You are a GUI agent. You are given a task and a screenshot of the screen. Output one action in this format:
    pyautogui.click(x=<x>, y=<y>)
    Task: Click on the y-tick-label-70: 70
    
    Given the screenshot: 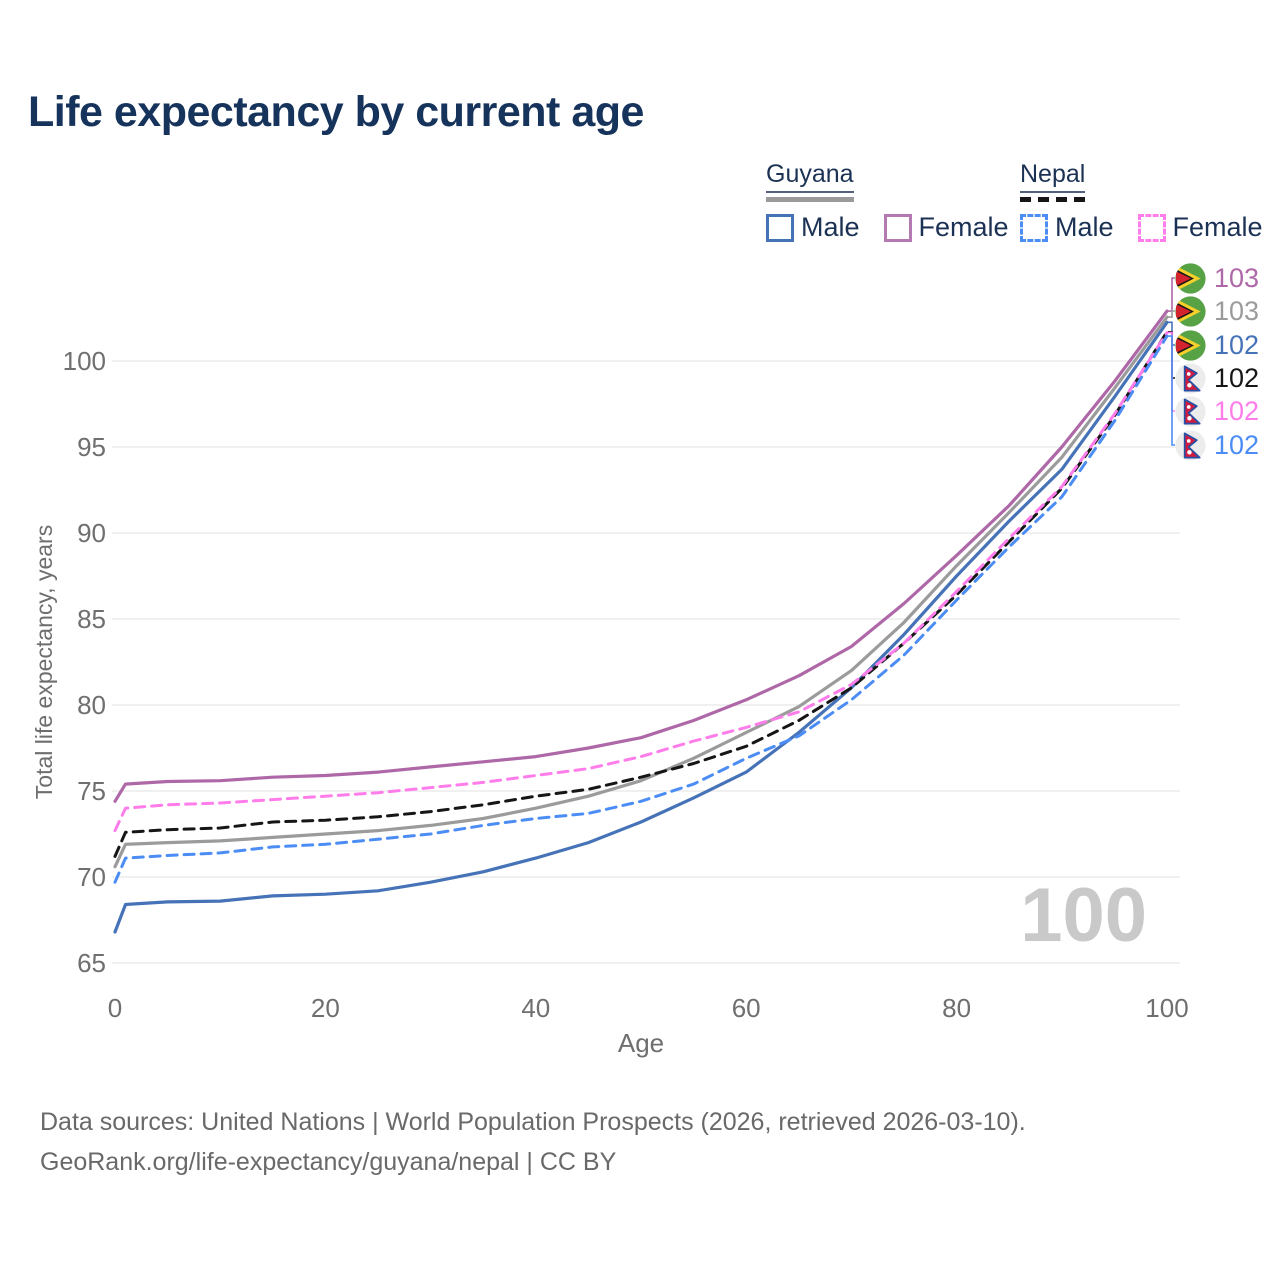 What is the action you would take?
    pyautogui.click(x=91, y=877)
    